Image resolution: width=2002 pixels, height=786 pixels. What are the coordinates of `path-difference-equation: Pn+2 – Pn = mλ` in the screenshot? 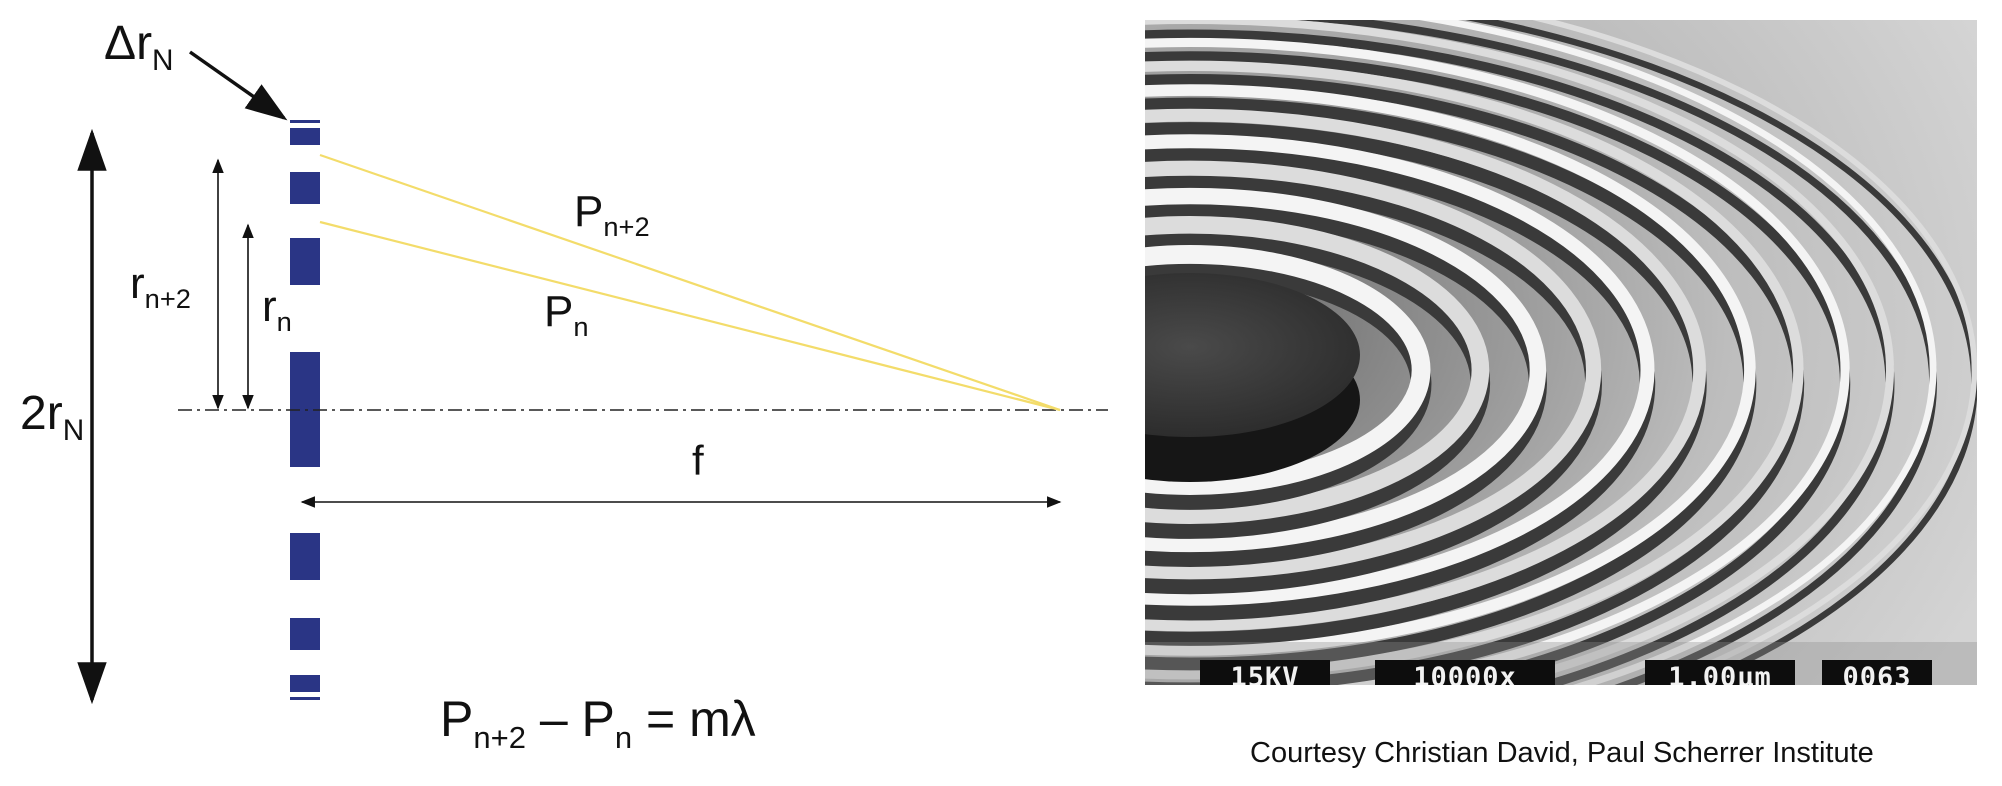 It's located at (598, 723).